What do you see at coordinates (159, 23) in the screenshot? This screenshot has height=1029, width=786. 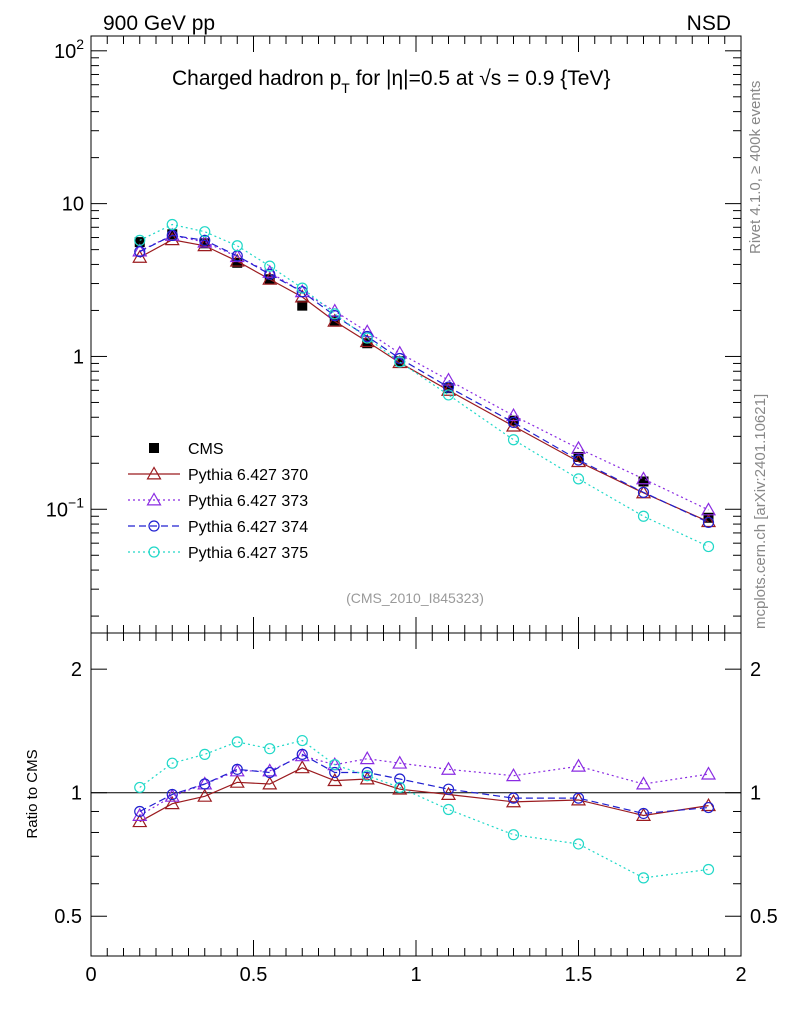 I see `header-left: 900 GeV pp` at bounding box center [159, 23].